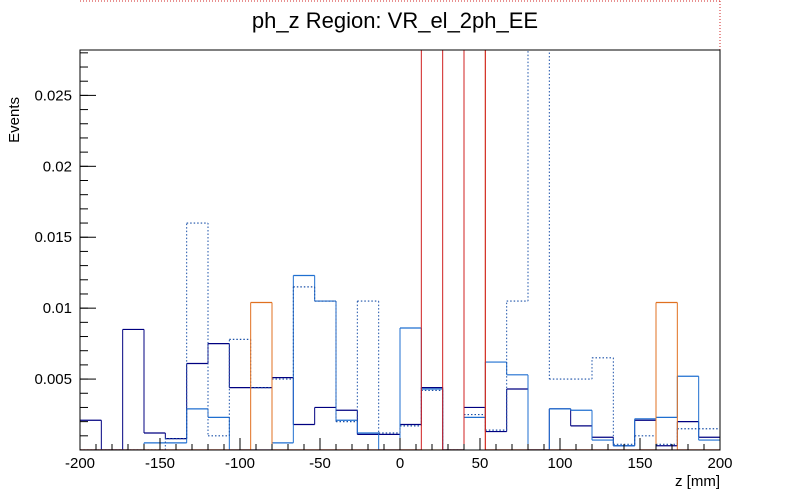  I want to click on y-tick-label: 0.025, so click(53, 95).